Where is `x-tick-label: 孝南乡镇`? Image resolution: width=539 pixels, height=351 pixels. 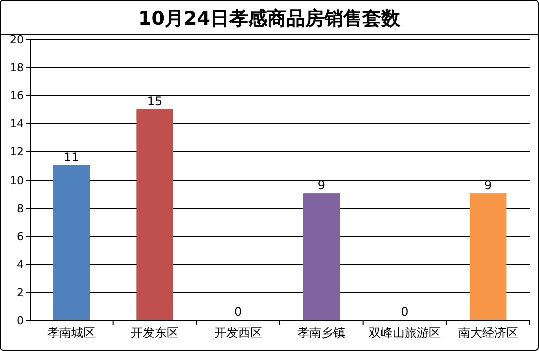 x-tick-label: 孝南乡镇 is located at coordinates (322, 333).